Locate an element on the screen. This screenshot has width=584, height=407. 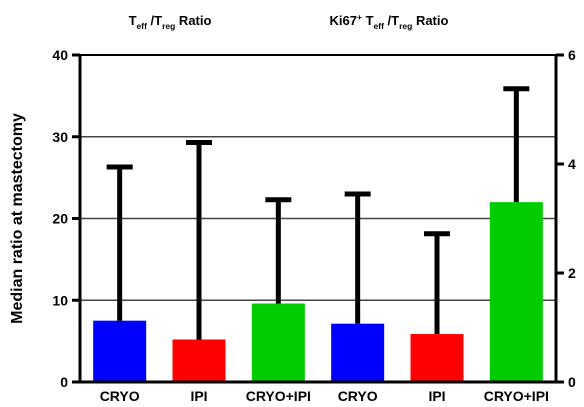
category-label-1-2: CRYO+IPI is located at coordinates (516, 395).